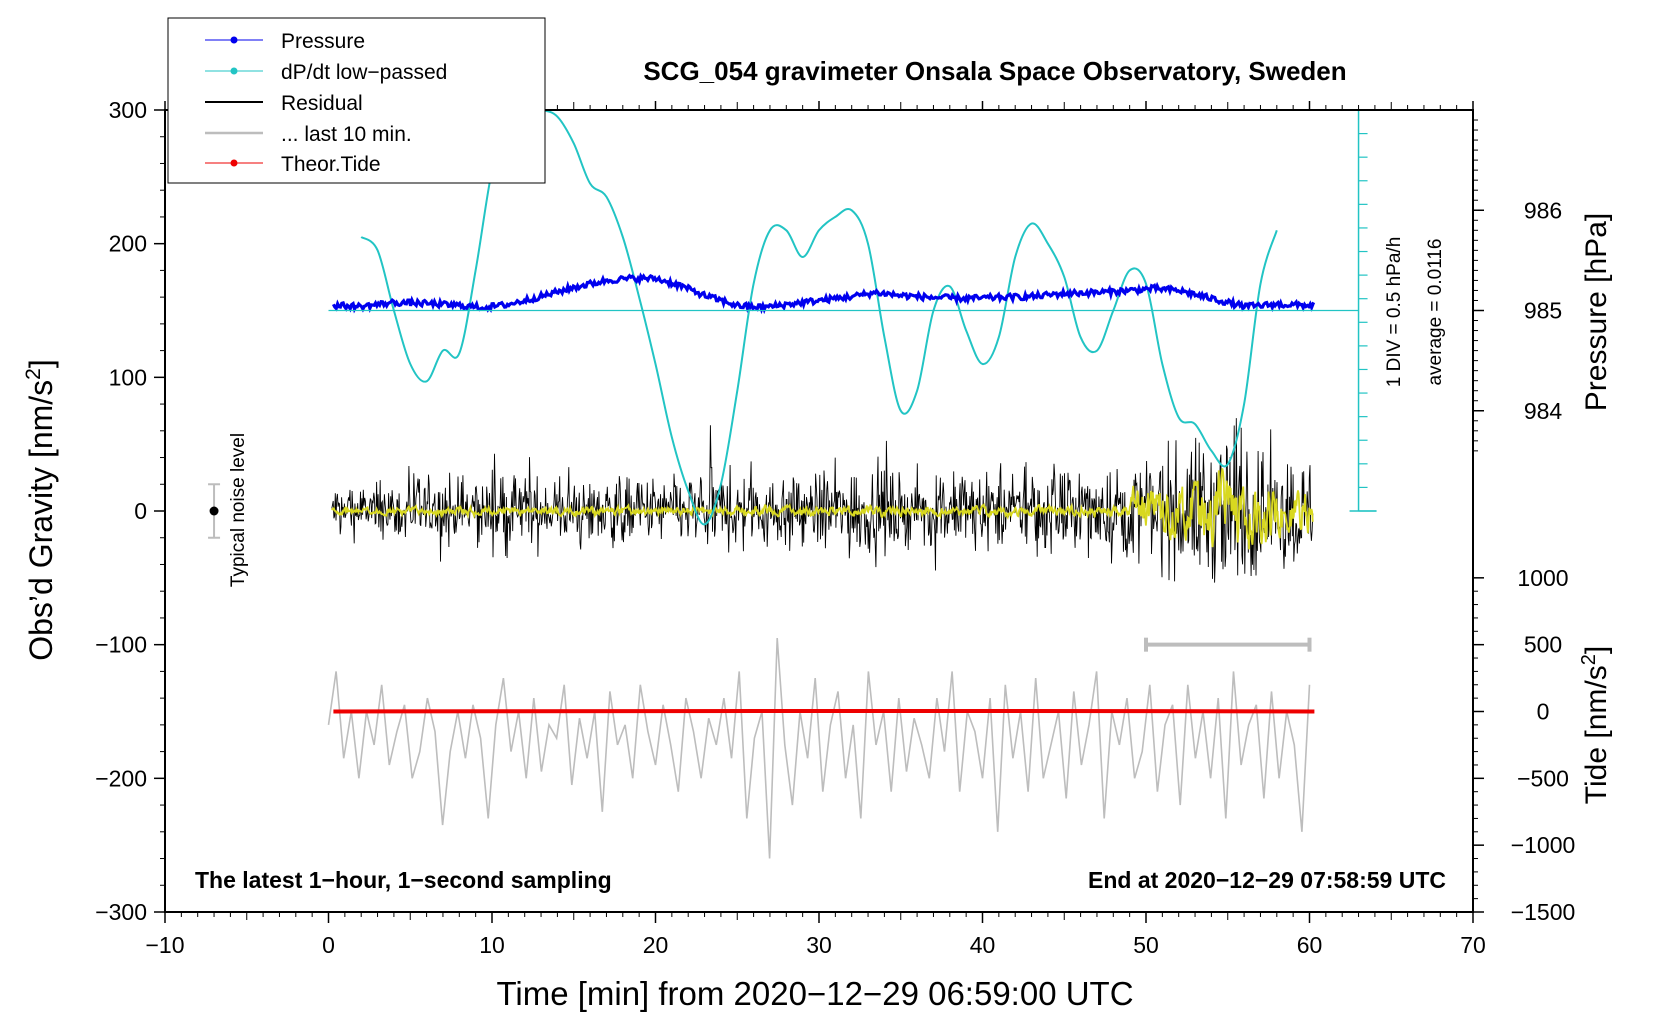  I want to click on y-axis-label: Obs’d Gravity [nm/s2], so click(40, 510).